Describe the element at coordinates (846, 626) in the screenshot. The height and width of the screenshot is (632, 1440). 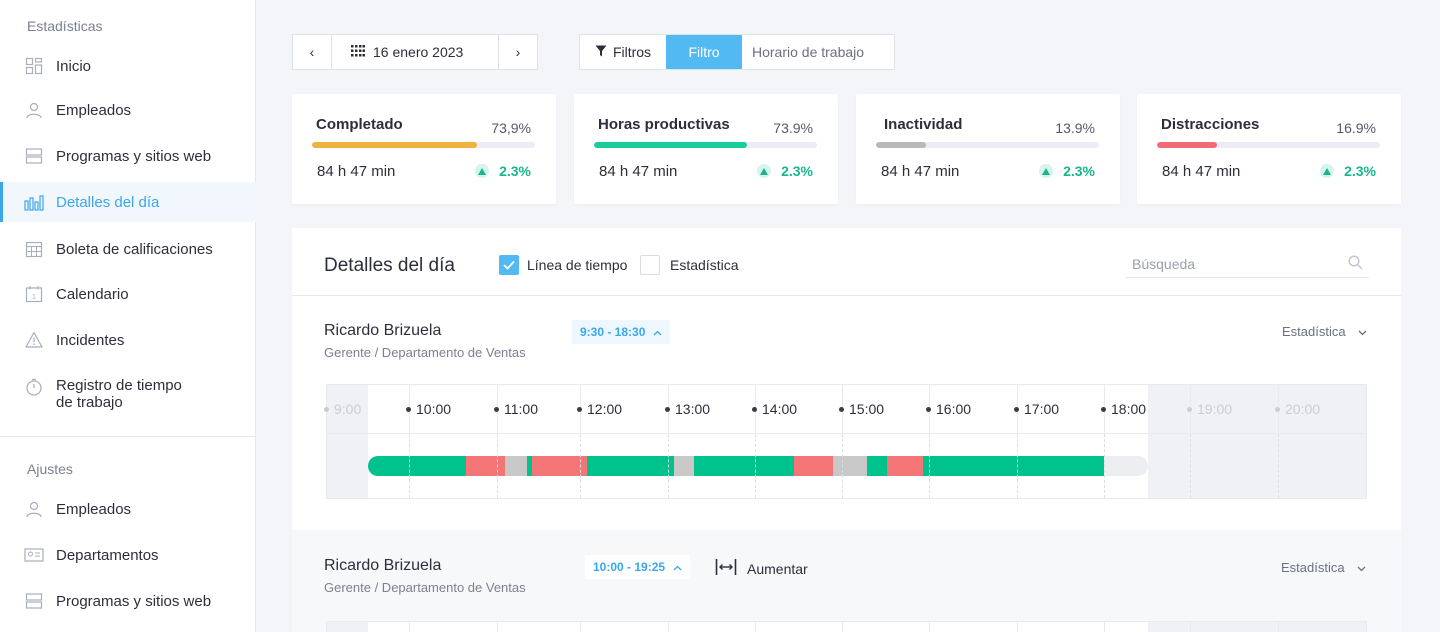
I see `activity-timeline` at that location.